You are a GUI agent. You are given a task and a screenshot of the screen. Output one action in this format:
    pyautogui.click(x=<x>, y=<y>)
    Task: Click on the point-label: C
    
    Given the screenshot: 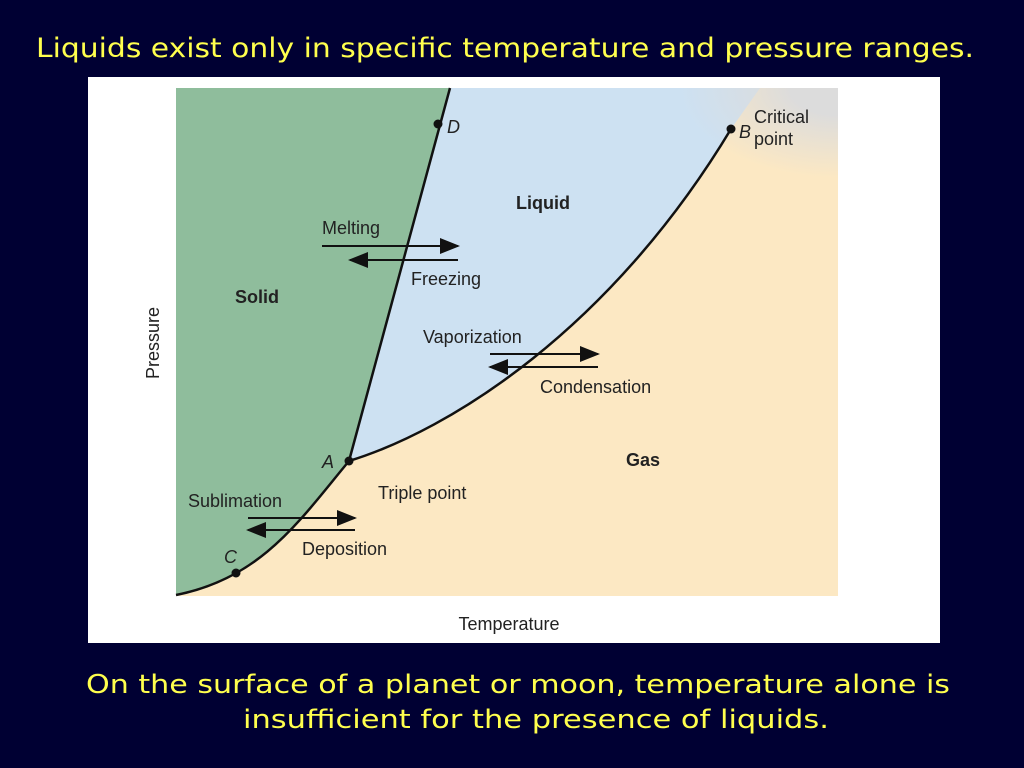 What is the action you would take?
    pyautogui.click(x=231, y=557)
    